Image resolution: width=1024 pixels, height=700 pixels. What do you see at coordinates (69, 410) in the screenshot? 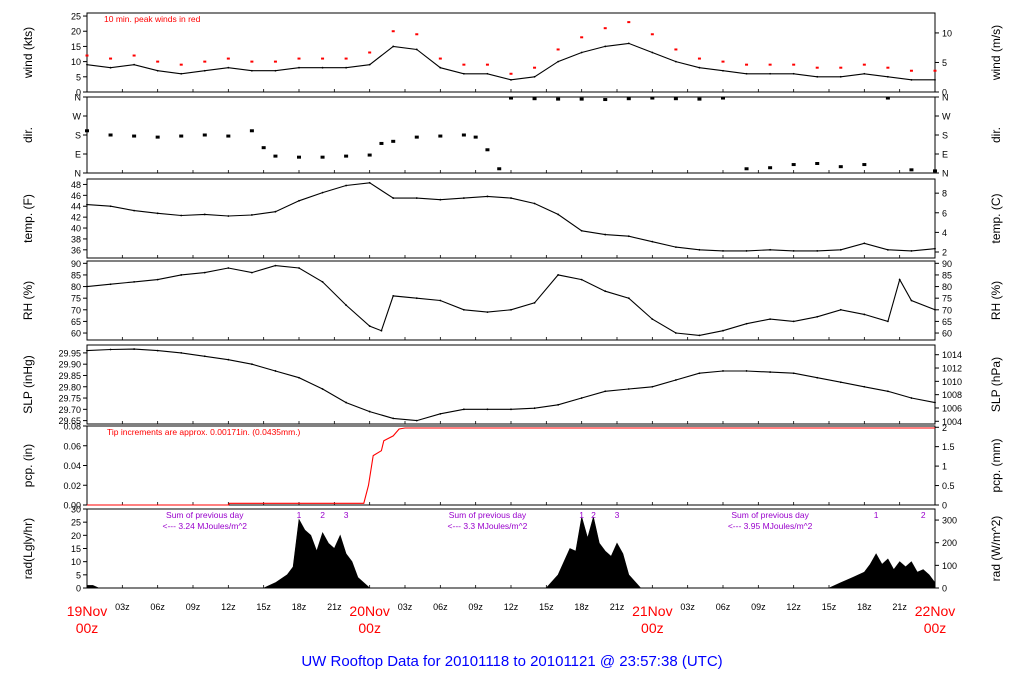
I see `left-tick-label: 29.70` at bounding box center [69, 410].